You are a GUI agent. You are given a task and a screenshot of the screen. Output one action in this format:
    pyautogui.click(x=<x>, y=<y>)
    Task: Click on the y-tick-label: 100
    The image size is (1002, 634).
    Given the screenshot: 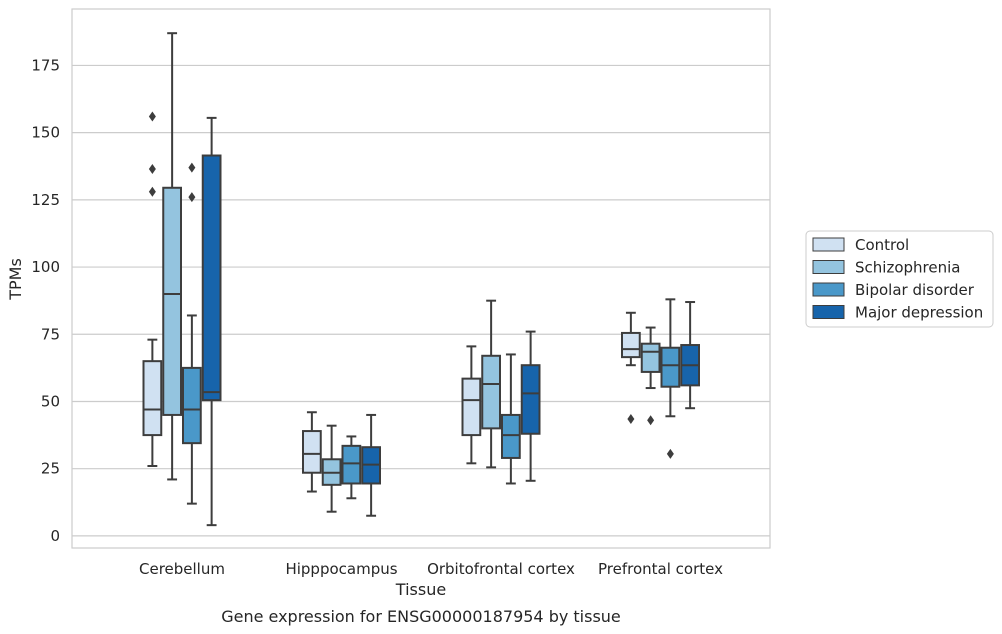 What is the action you would take?
    pyautogui.click(x=45, y=267)
    